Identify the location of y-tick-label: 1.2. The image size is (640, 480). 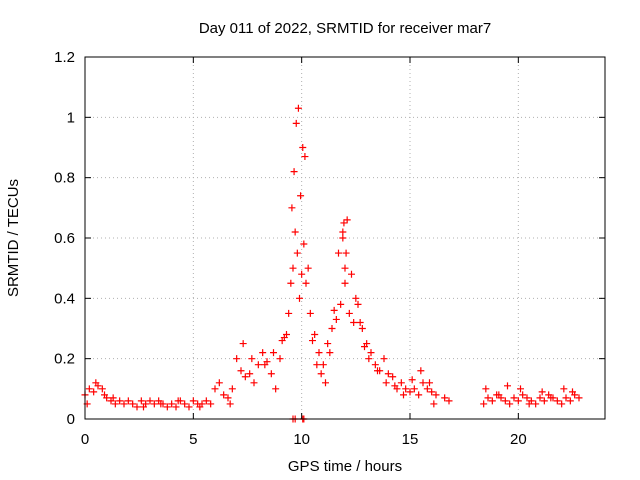
(64, 57).